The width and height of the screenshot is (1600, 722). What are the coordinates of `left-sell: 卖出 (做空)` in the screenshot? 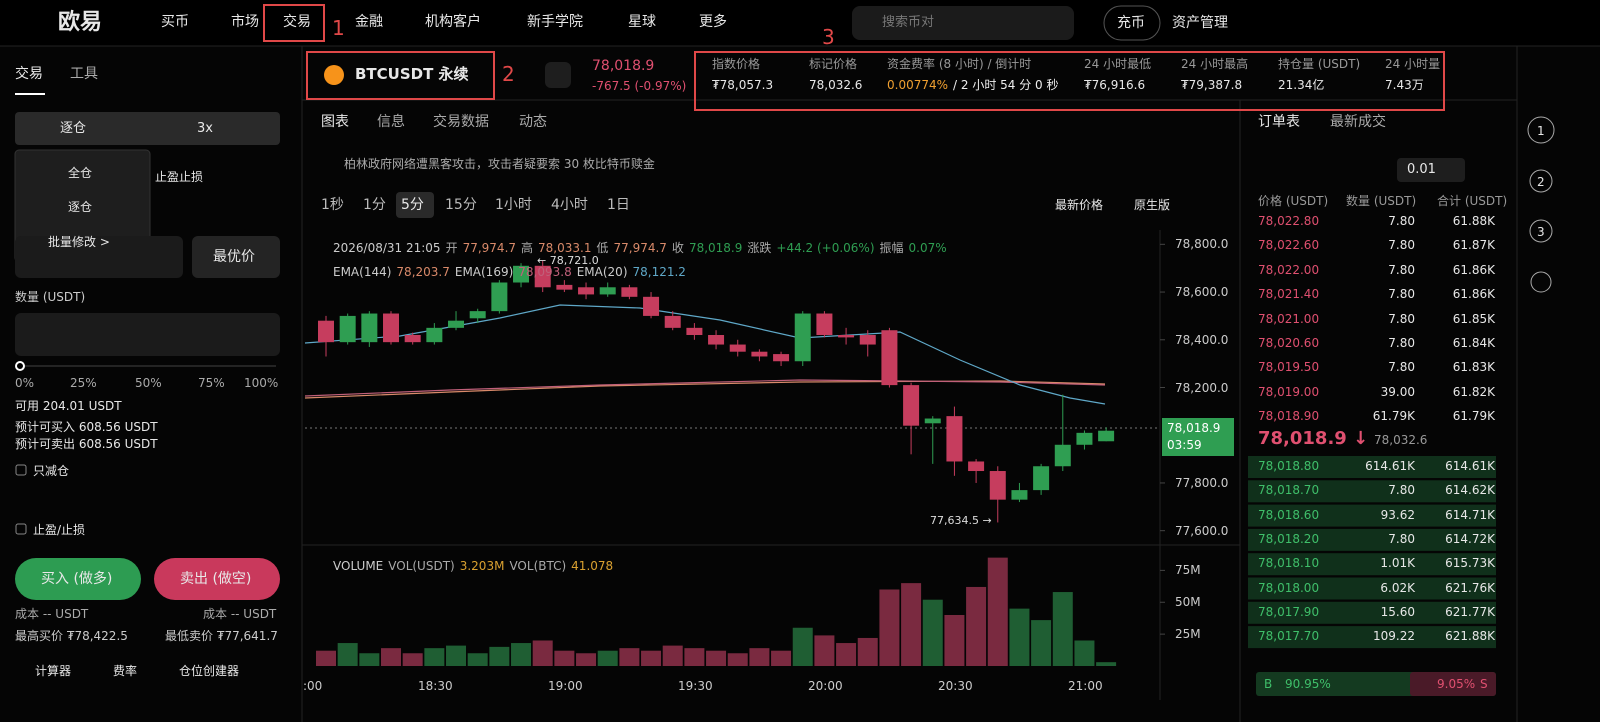 It's located at (216, 579).